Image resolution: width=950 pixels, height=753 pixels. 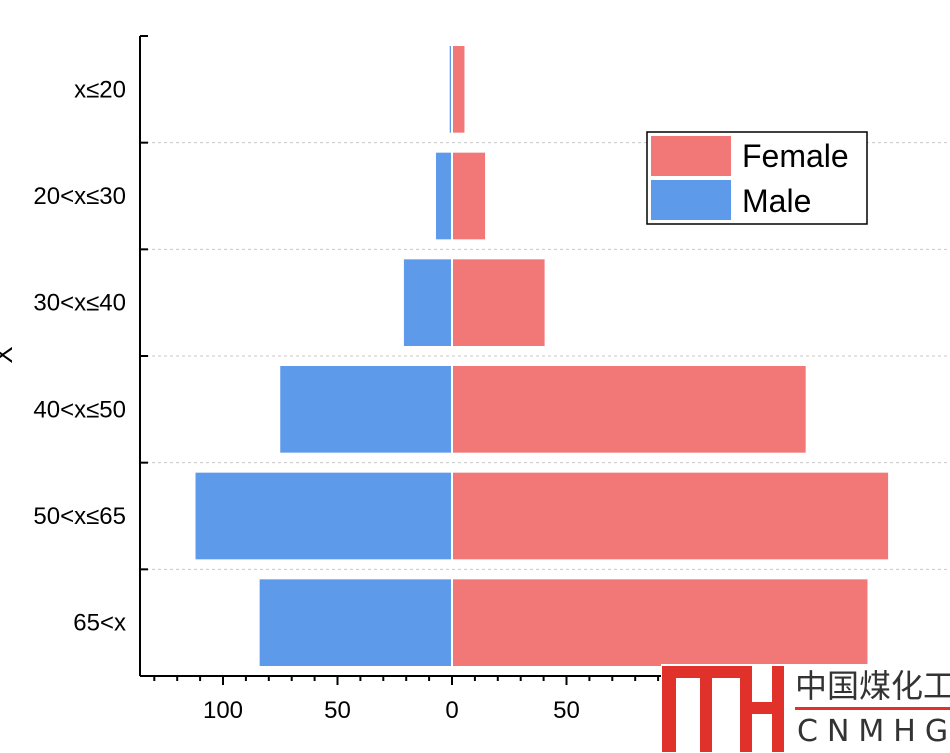 I want to click on legend-label-male: Male, so click(x=776, y=201).